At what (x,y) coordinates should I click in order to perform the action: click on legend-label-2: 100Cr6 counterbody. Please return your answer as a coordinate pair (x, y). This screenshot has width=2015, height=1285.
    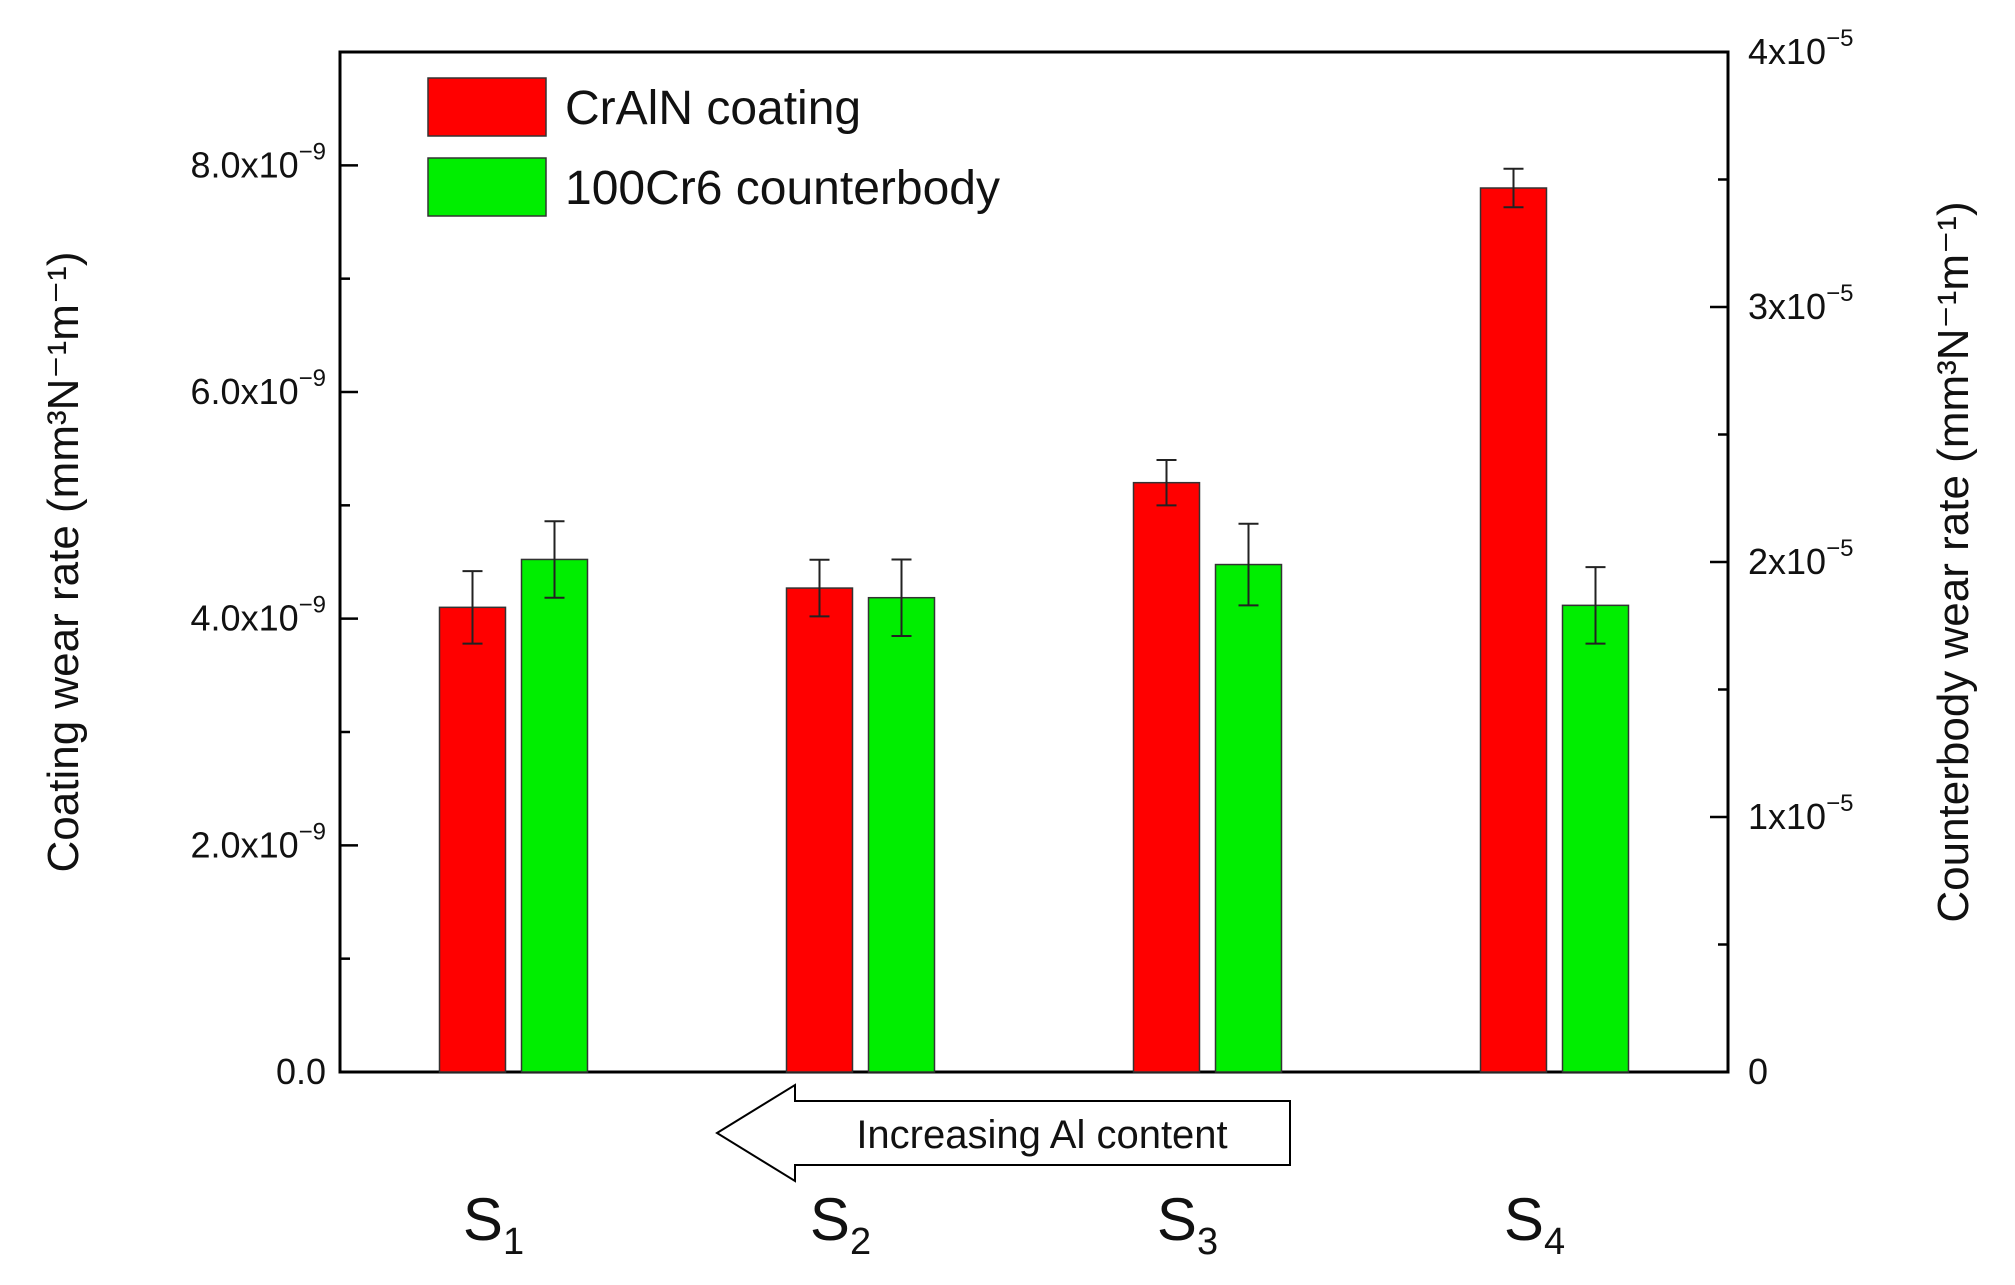
    Looking at the image, I should click on (782, 188).